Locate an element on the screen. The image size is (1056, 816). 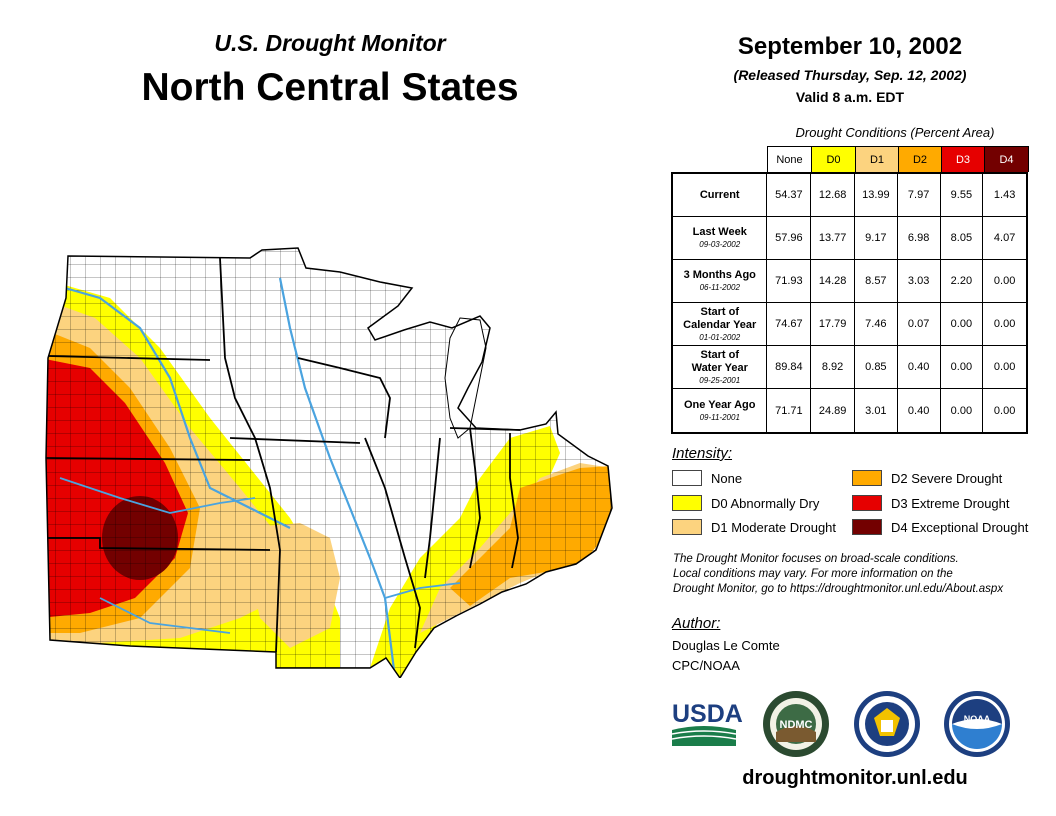
website-url: droughtmonitor.unl.edu is located at coordinates (855, 778).